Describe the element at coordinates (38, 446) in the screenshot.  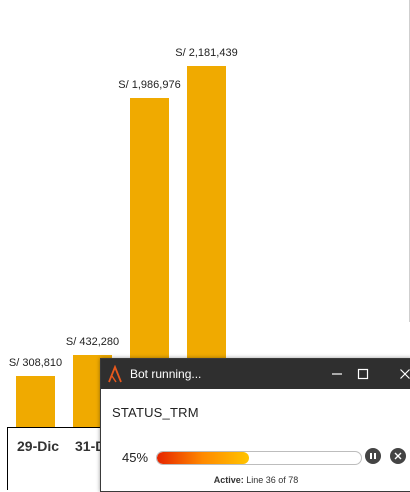
I see `category-label: 29-Dic` at that location.